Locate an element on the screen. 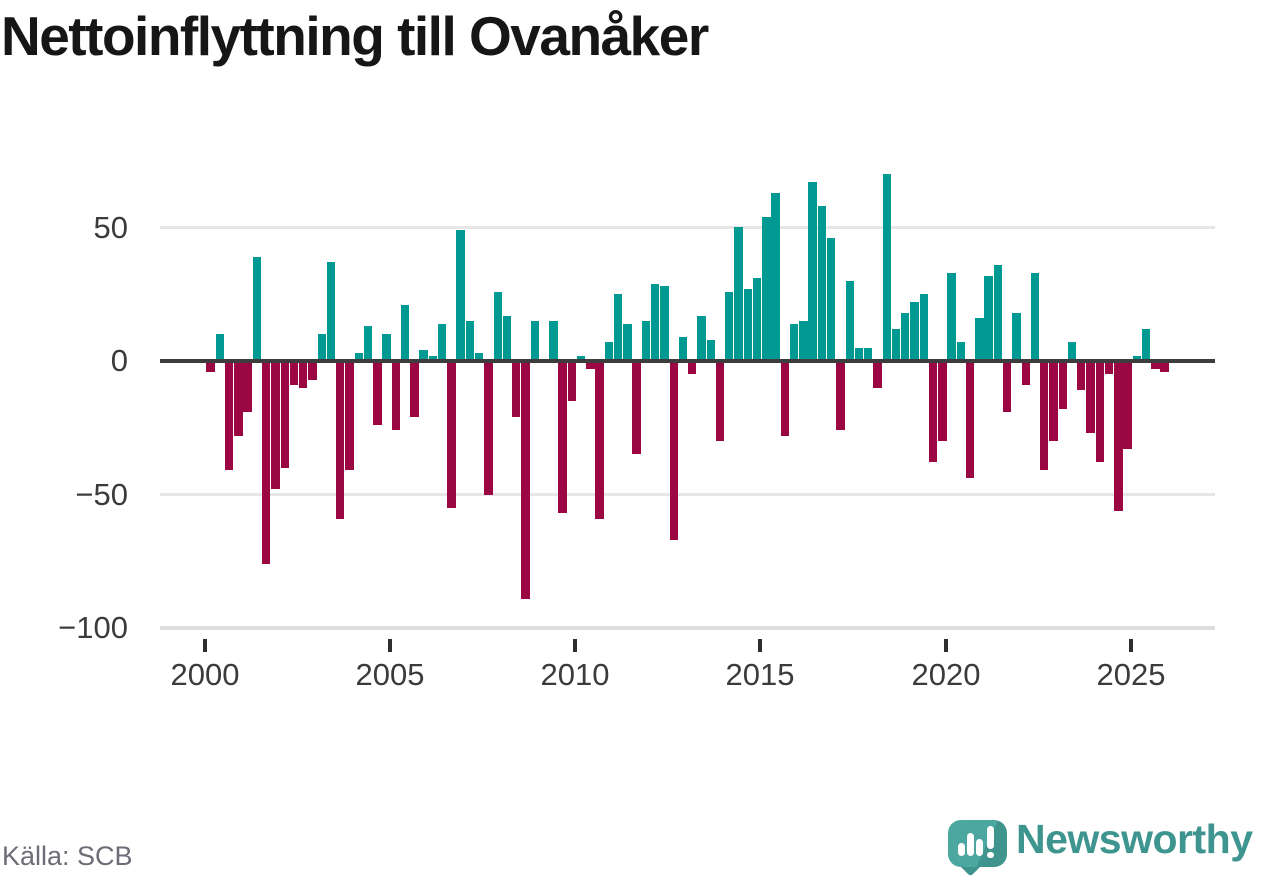  y-axis-label--50: −50 is located at coordinates (101, 494).